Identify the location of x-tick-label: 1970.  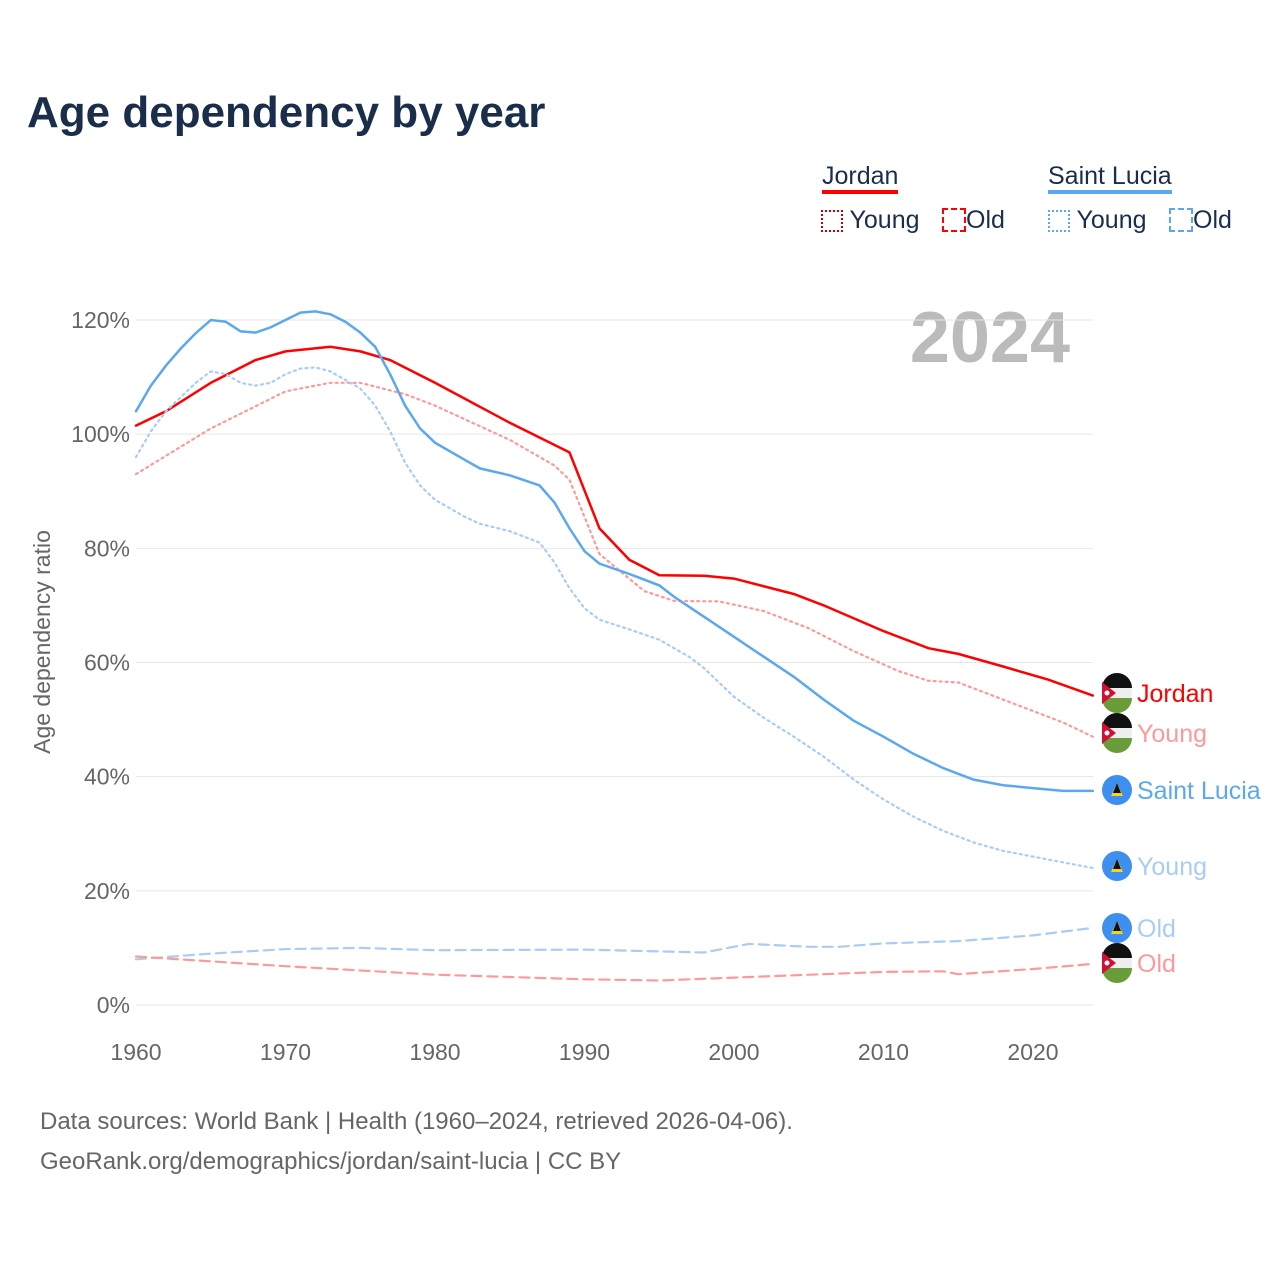
(285, 1052).